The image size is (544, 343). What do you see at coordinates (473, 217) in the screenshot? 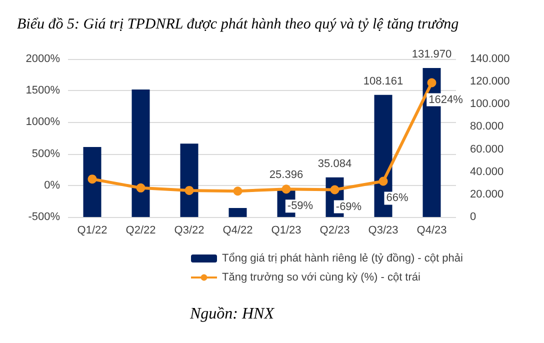
I see `y2-tick-label: 0` at bounding box center [473, 217].